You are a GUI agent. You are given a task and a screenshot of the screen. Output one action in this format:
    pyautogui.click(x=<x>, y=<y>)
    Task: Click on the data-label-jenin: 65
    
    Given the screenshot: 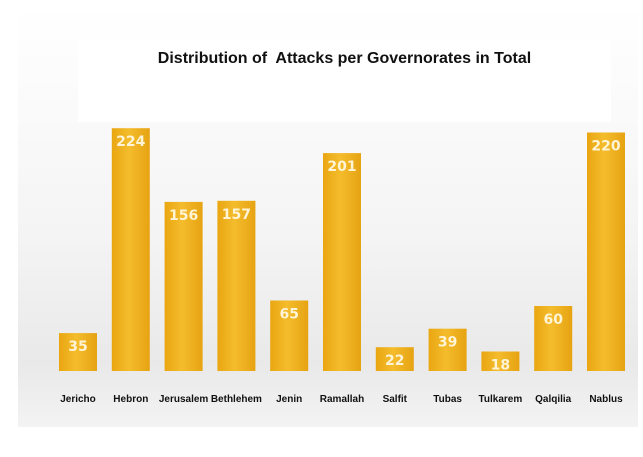 What is the action you would take?
    pyautogui.click(x=288, y=315)
    